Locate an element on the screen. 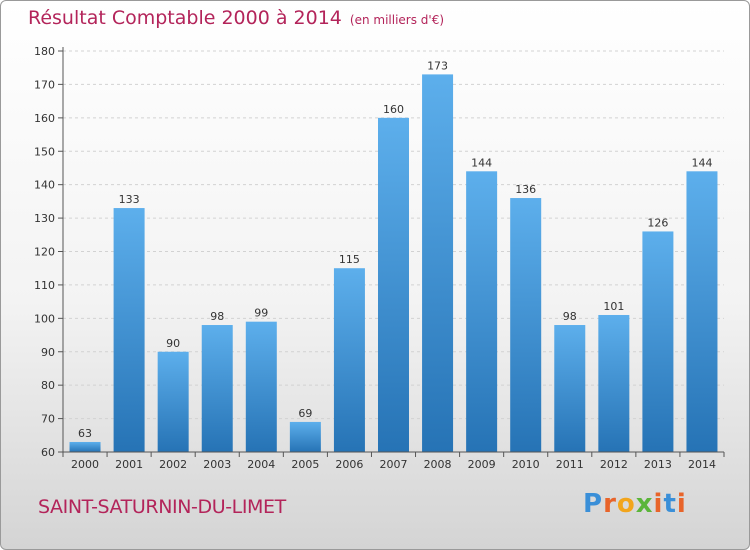 Image resolution: width=750 pixels, height=550 pixels. x-tick-label-2006: 2006 is located at coordinates (349, 464).